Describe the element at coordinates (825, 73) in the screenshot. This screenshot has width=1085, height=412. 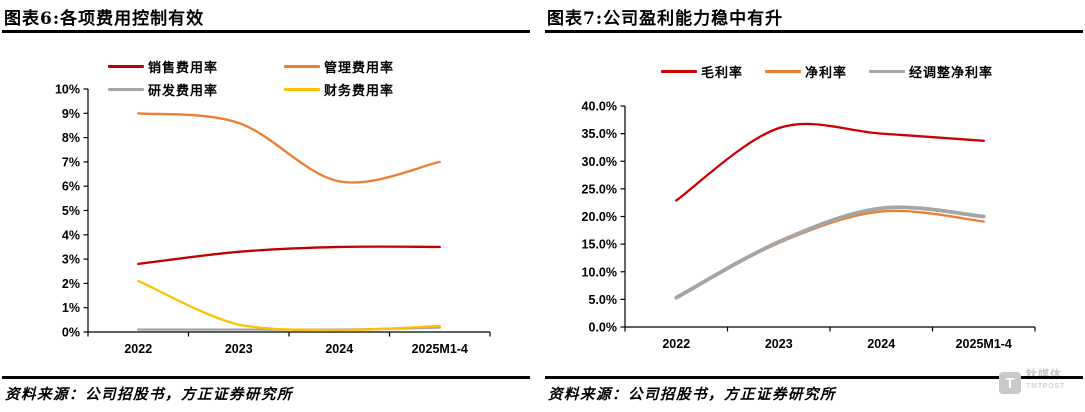
I see `legend-label-net-margin: 净利率` at that location.